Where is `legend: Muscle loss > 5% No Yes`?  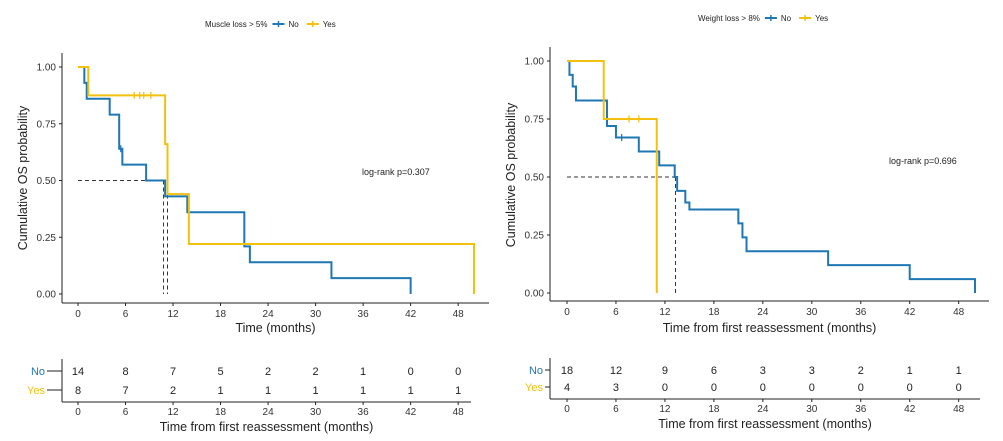
legend: Muscle loss > 5% No Yes is located at coordinates (270, 24).